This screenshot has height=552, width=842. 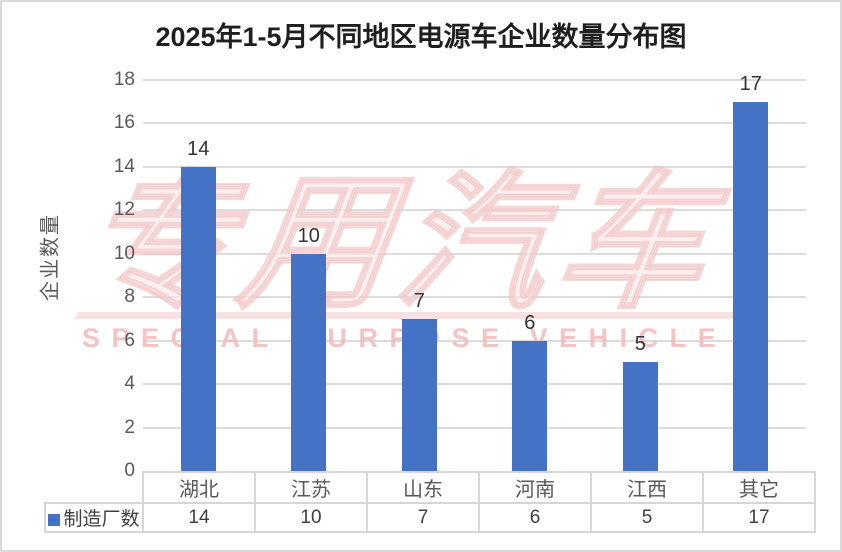 What do you see at coordinates (311, 487) in the screenshot?
I see `table-category-cell: 江苏` at bounding box center [311, 487].